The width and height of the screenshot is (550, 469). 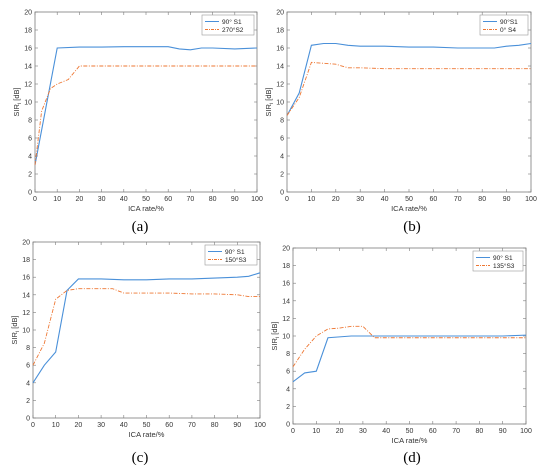 What do you see at coordinates (140, 458) in the screenshot?
I see `panel-caption: (c)` at bounding box center [140, 458].